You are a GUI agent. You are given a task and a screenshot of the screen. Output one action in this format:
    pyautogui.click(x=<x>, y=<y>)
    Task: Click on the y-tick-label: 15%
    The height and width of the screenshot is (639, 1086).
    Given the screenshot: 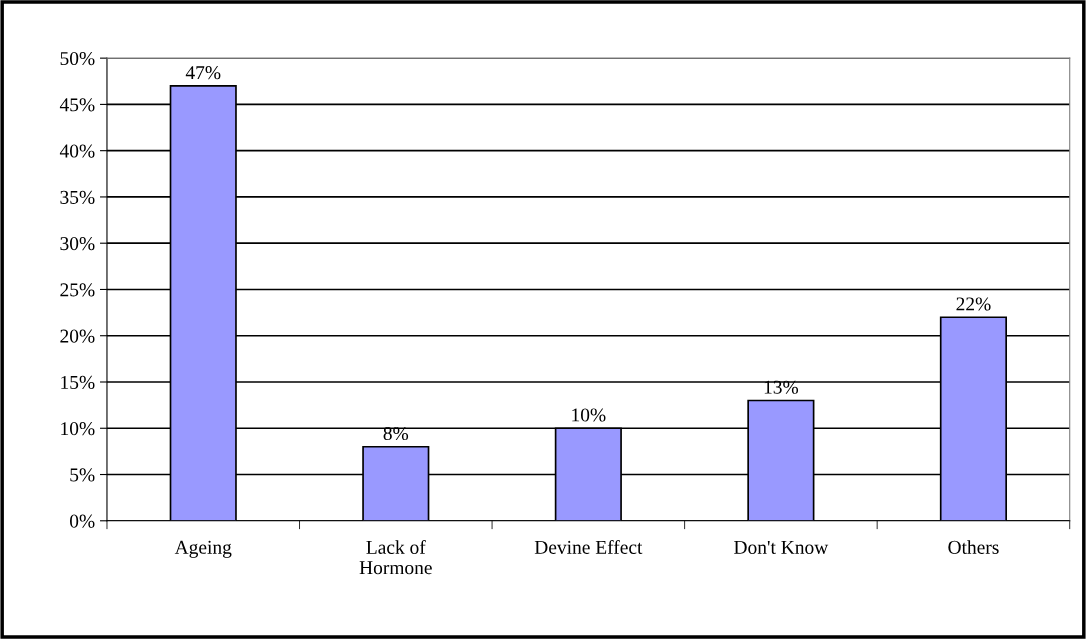 What is the action you would take?
    pyautogui.click(x=78, y=382)
    